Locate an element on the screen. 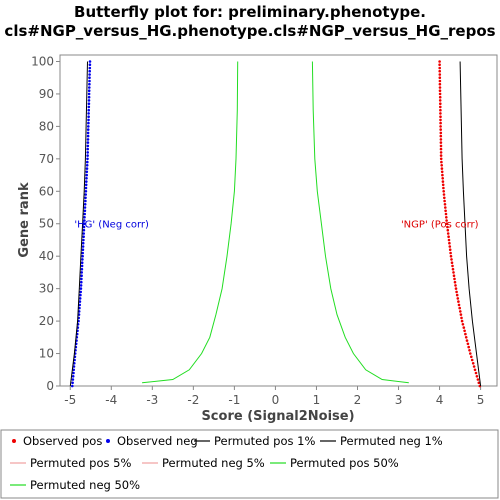 The height and width of the screenshot is (500, 500). x-tick-label: -1 is located at coordinates (234, 400).